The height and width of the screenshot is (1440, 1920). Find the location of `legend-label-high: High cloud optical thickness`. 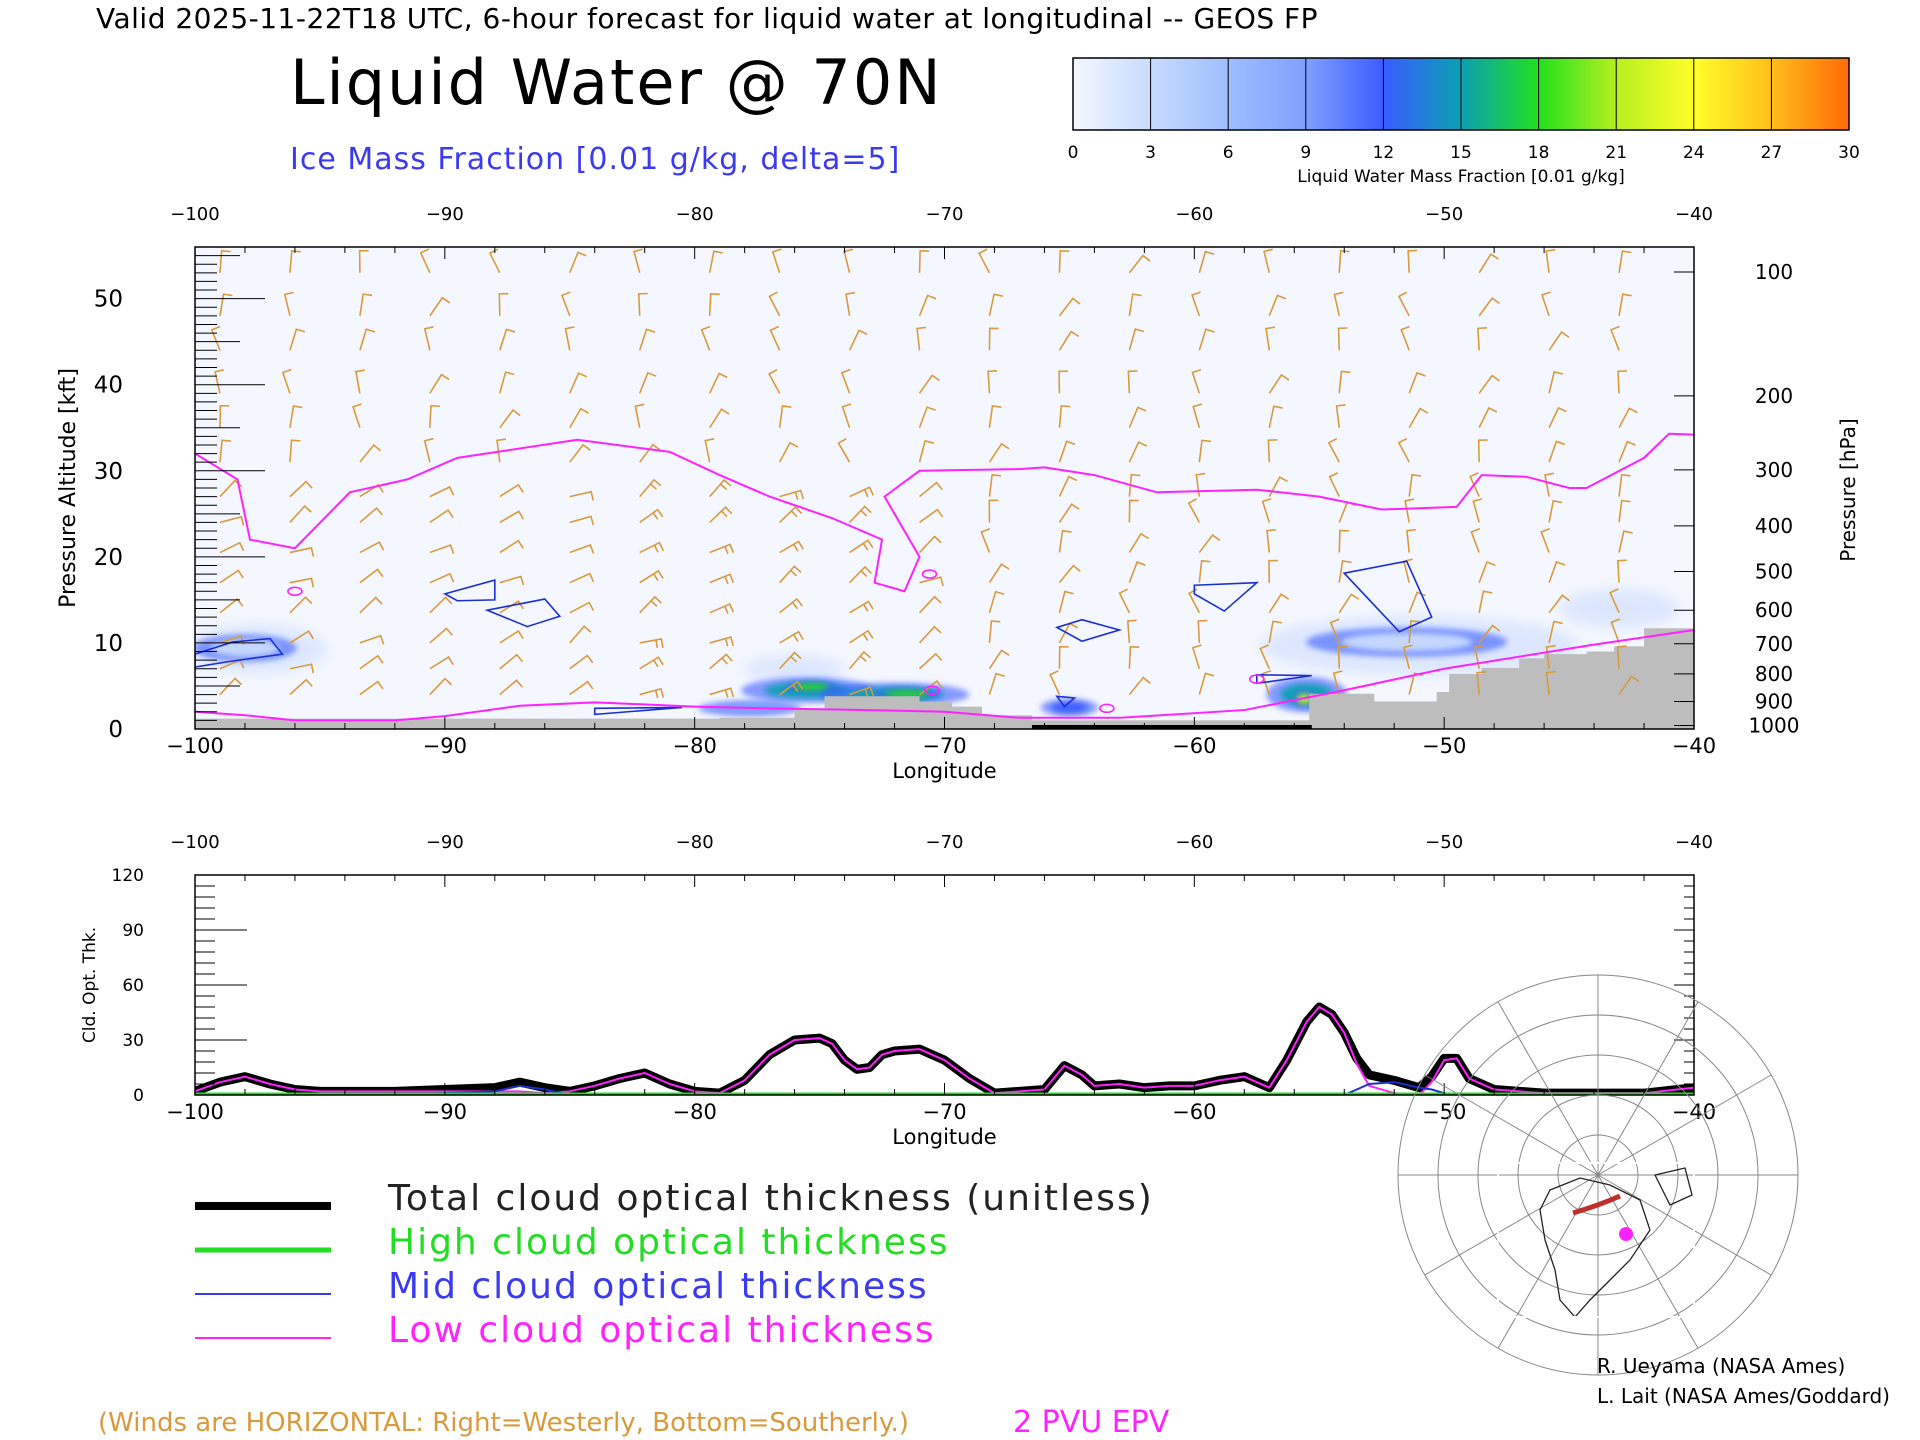

legend-label-high: High cloud optical thickness is located at coordinates (669, 1242).